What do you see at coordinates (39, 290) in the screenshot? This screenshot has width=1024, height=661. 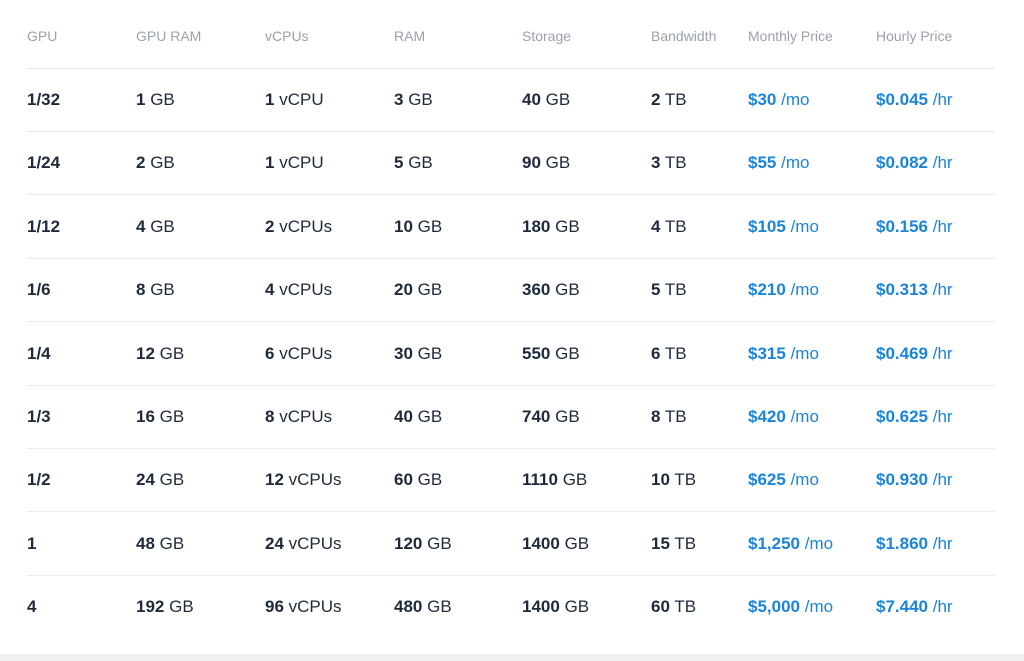 I see `table-cell: 1/6` at bounding box center [39, 290].